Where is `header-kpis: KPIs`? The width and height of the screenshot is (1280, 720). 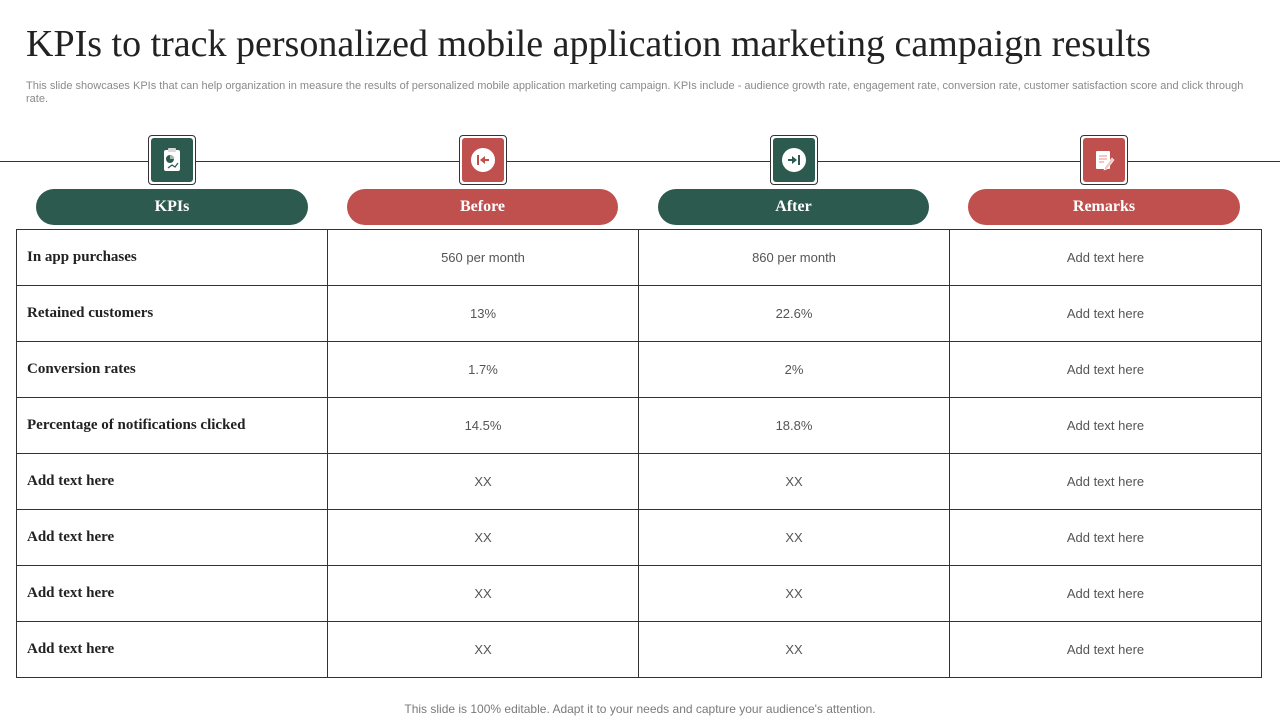 header-kpis: KPIs is located at coordinates (172, 207).